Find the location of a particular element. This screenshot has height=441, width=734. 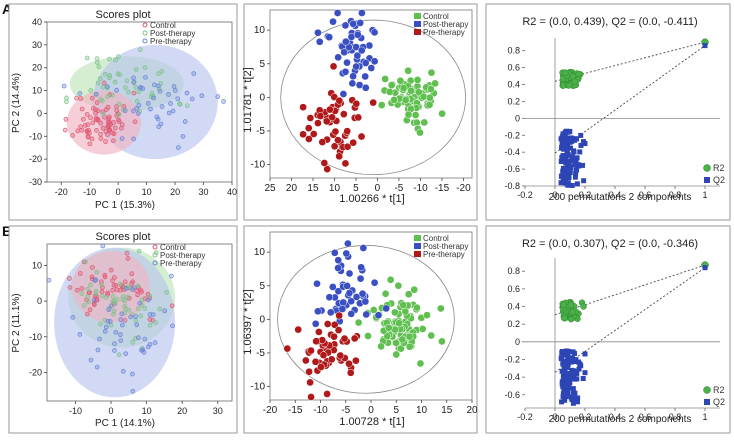

opls-plot-a-legend: Control Post-therapy Pre-therapy is located at coordinates (441, 24).